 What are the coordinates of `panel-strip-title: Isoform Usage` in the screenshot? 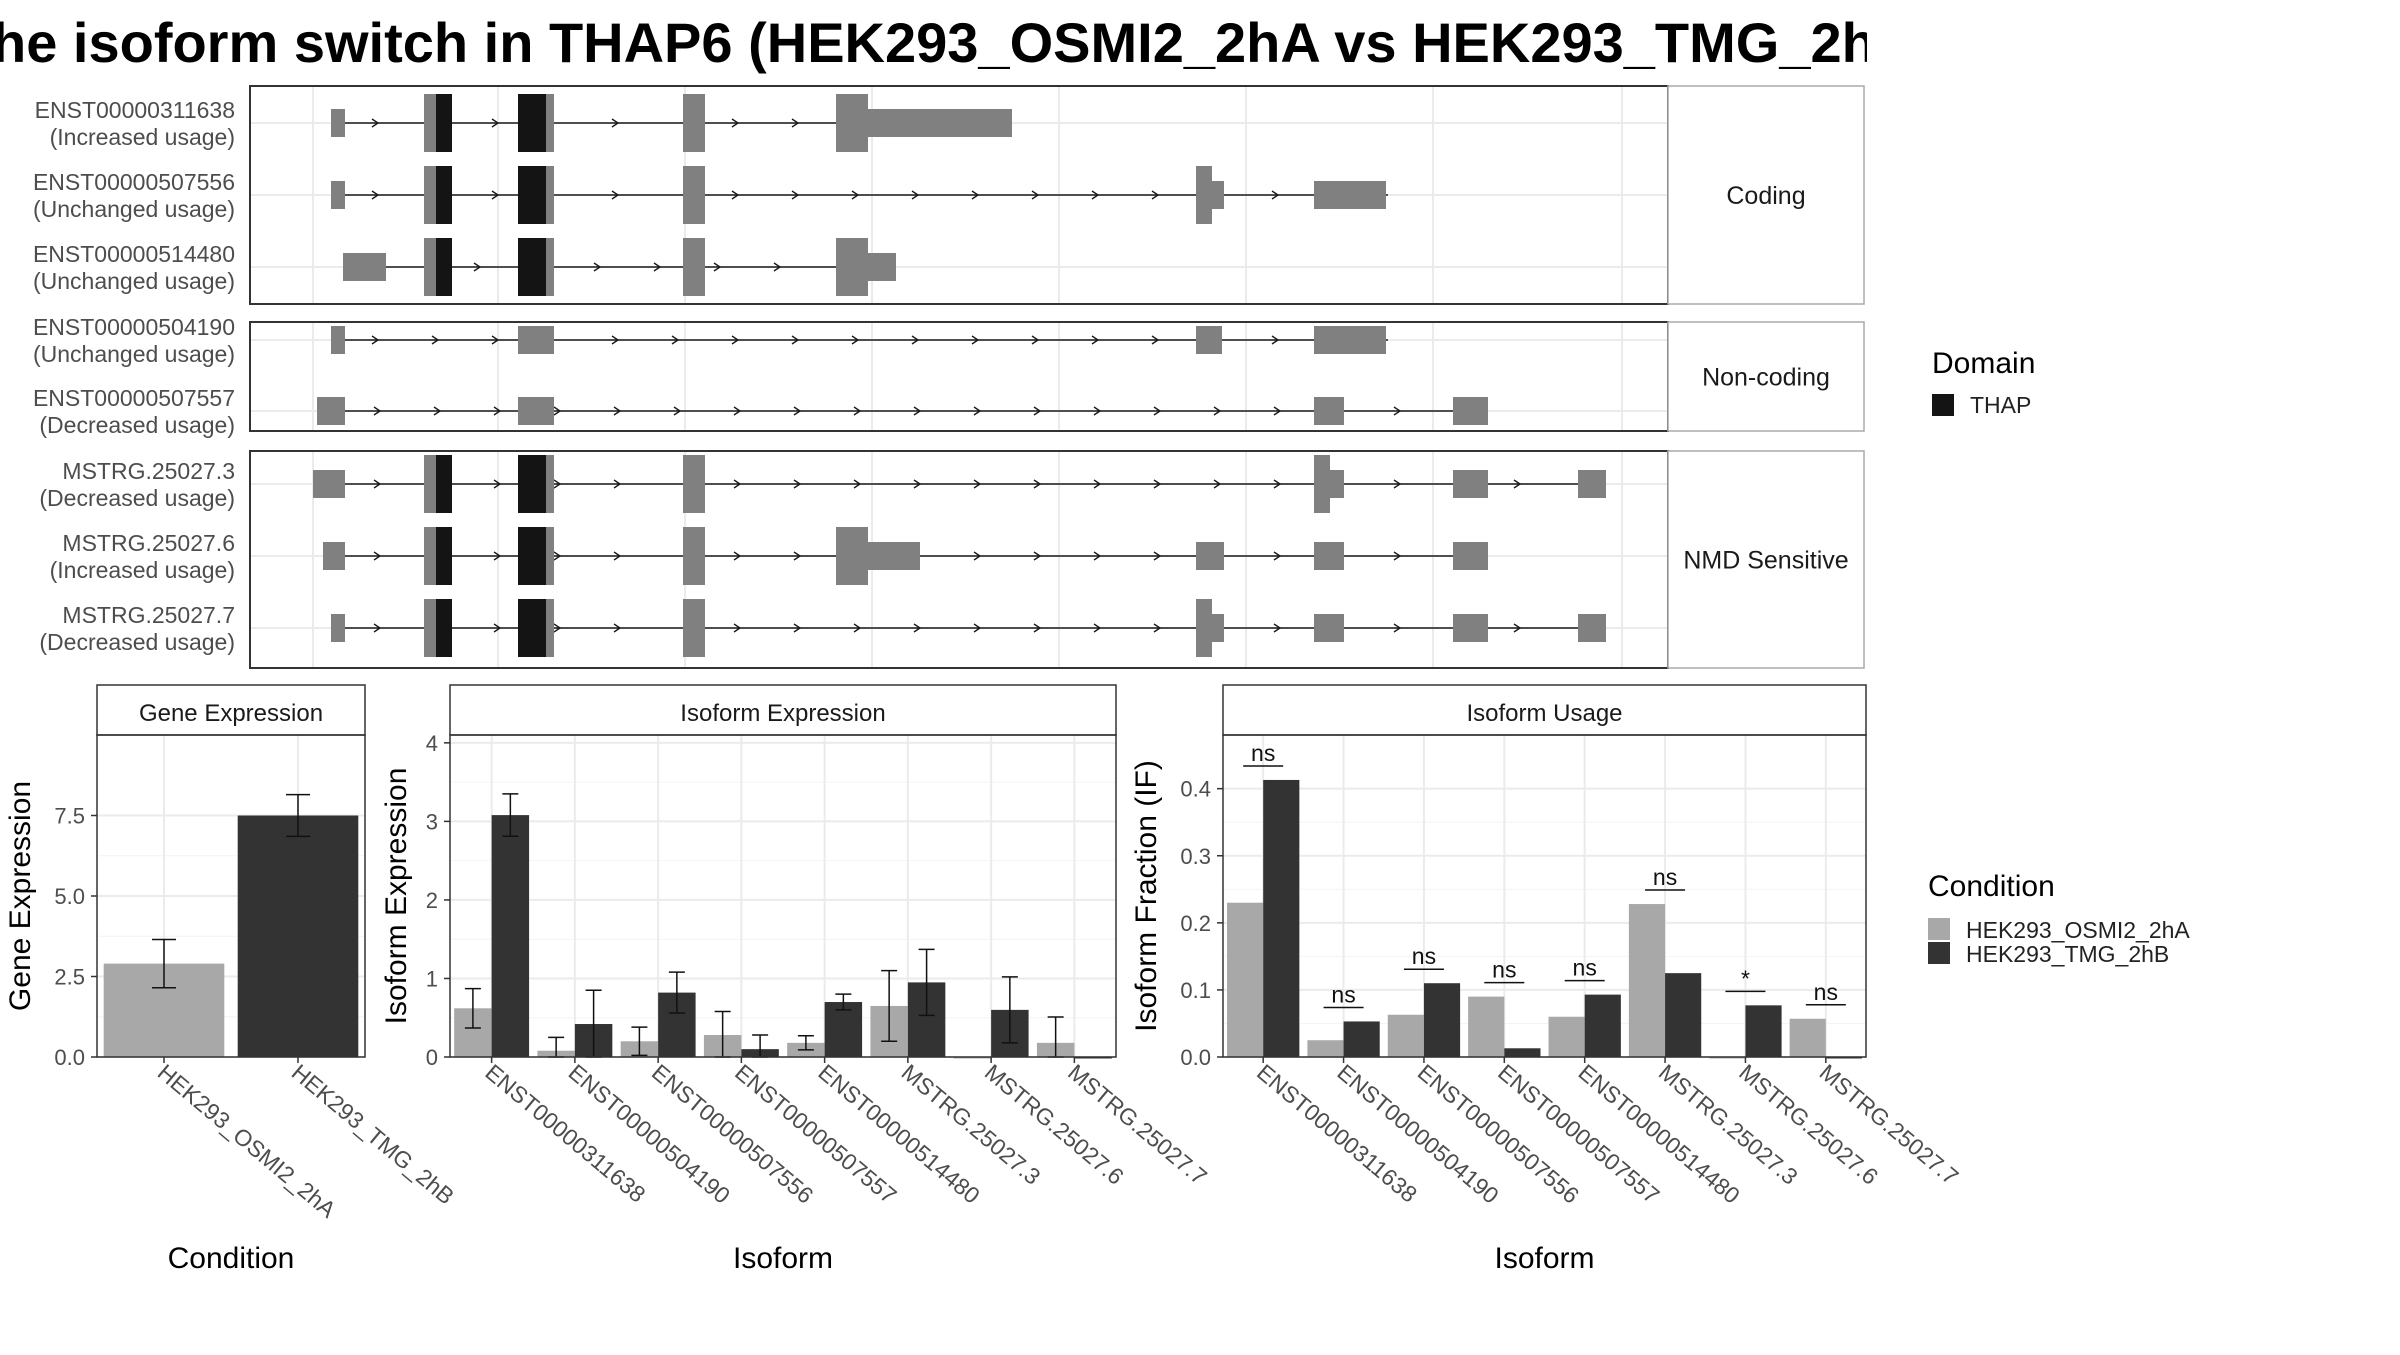 It's located at (1544, 713).